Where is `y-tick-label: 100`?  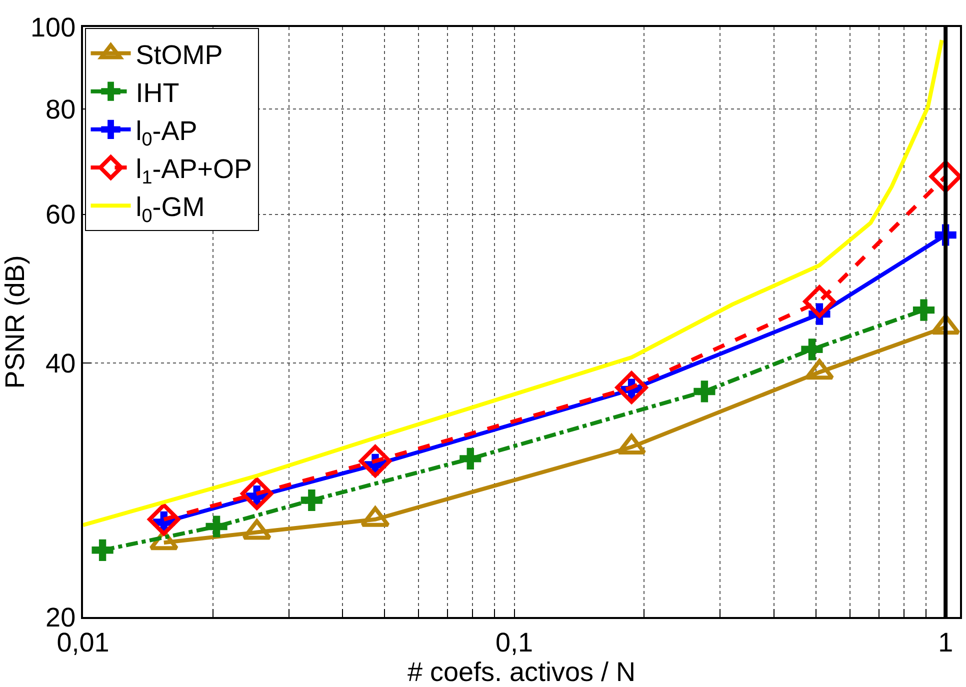 y-tick-label: 100 is located at coordinates (53, 27).